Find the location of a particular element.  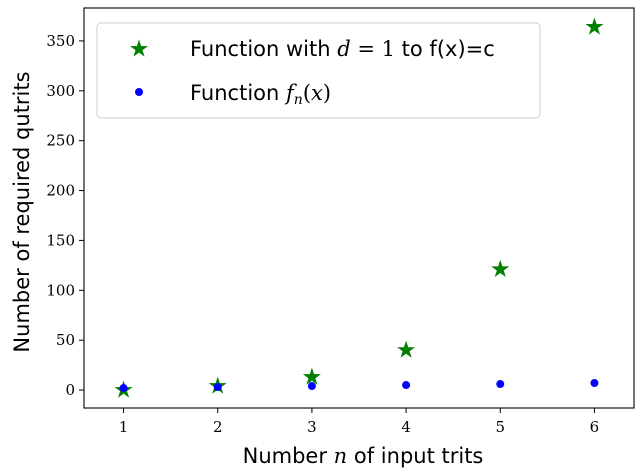

x-tick-label: 2 is located at coordinates (218, 427).